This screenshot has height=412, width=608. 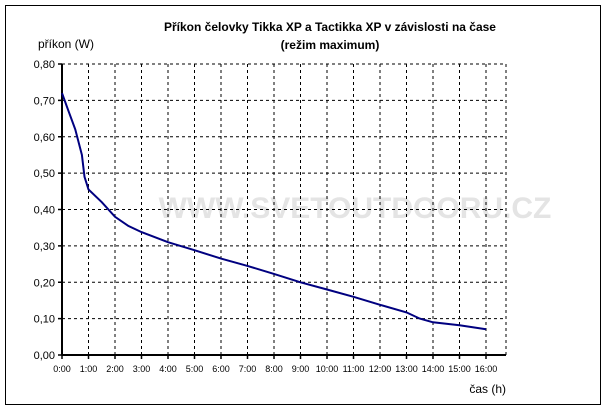 I want to click on x-axis-label: čas (h), so click(x=487, y=389).